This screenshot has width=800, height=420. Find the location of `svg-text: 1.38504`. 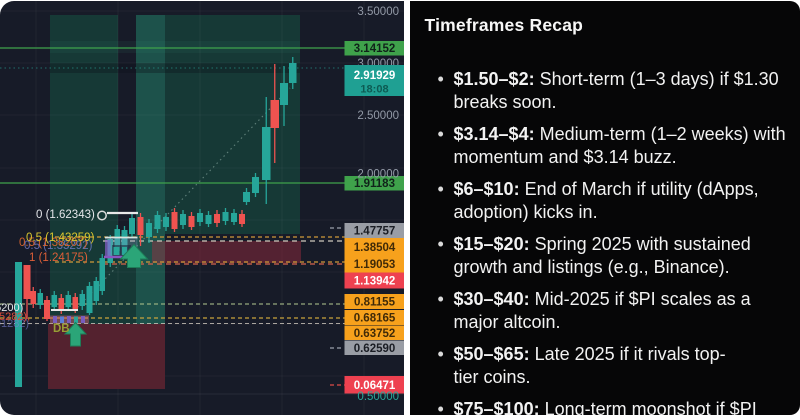

svg-text: 1.38504 is located at coordinates (375, 248).